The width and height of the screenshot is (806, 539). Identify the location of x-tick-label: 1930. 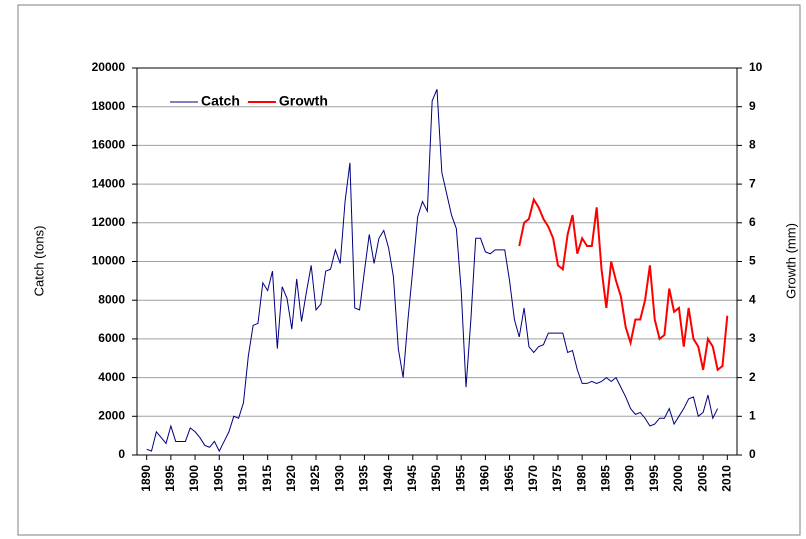
(339, 478).